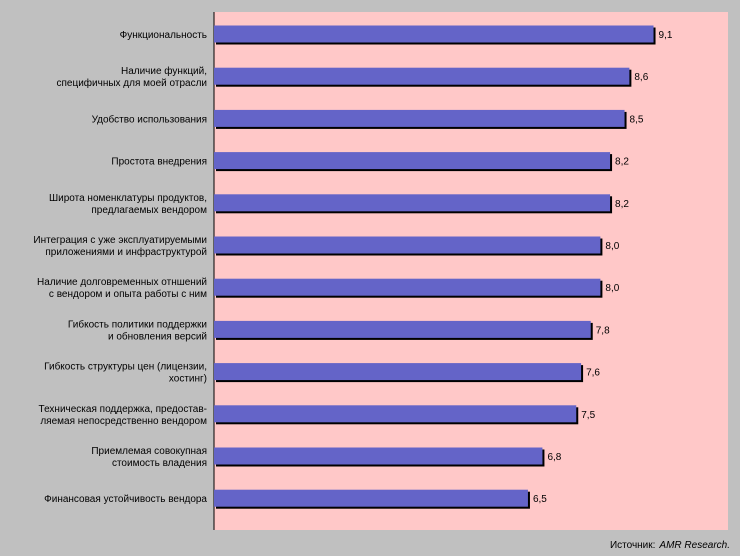  I want to click on category-label-line: Финансовая устойчивость вендора, so click(125, 499).